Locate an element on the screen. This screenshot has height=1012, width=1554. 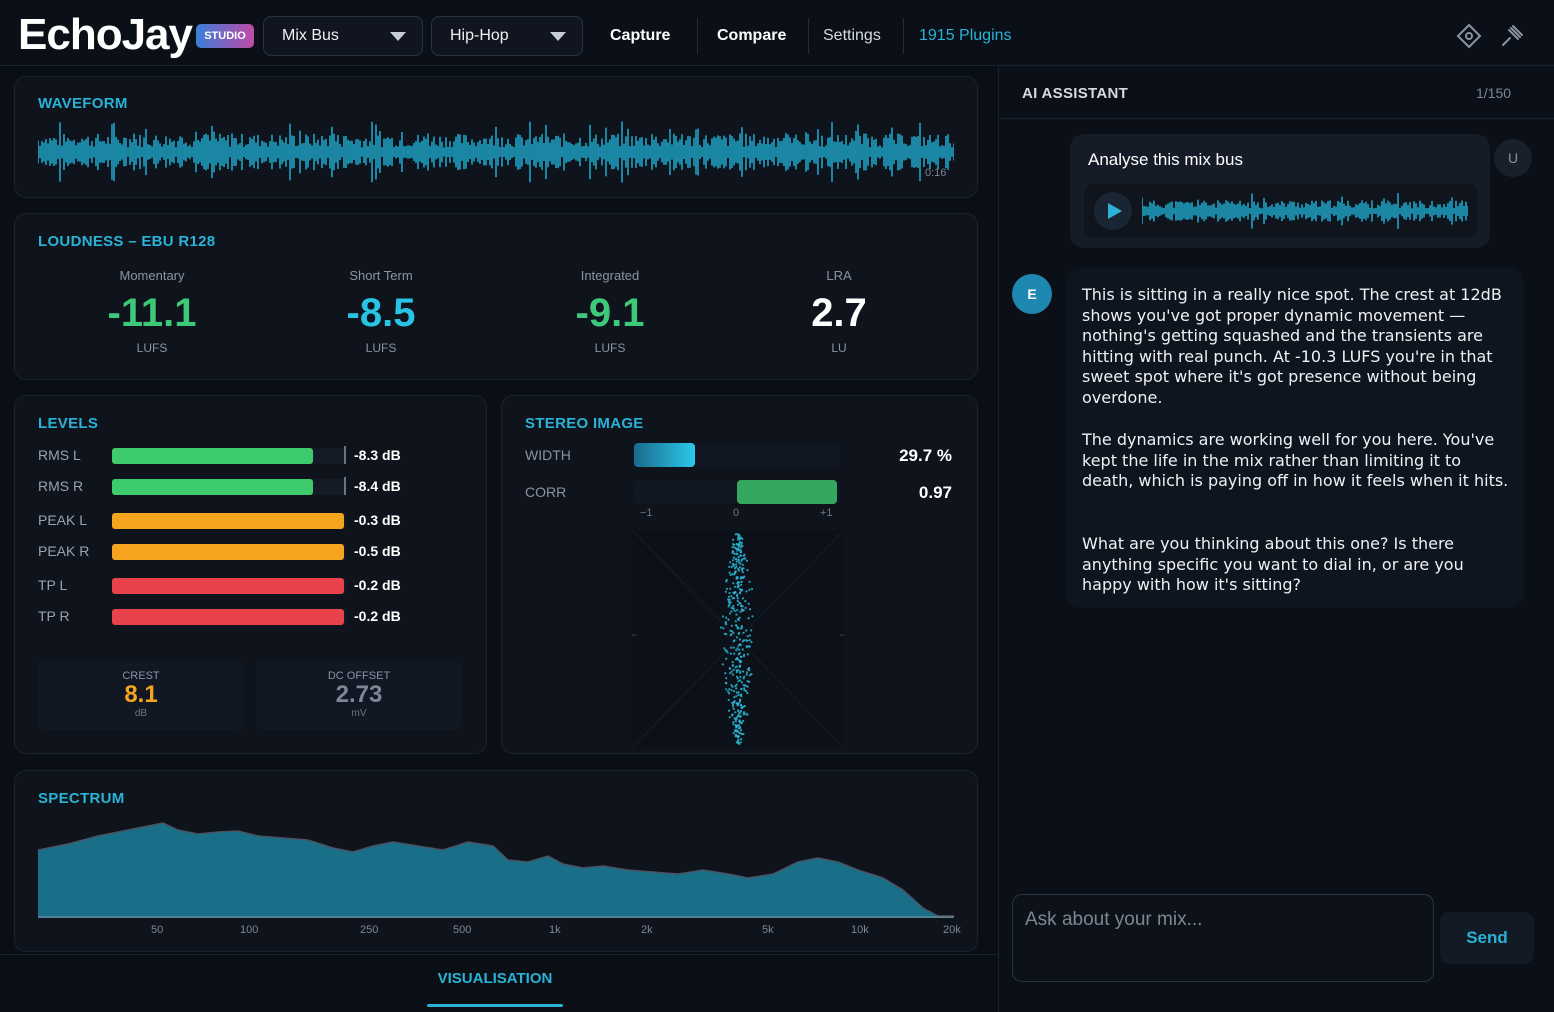
freq-label: 250 is located at coordinates (369, 930).